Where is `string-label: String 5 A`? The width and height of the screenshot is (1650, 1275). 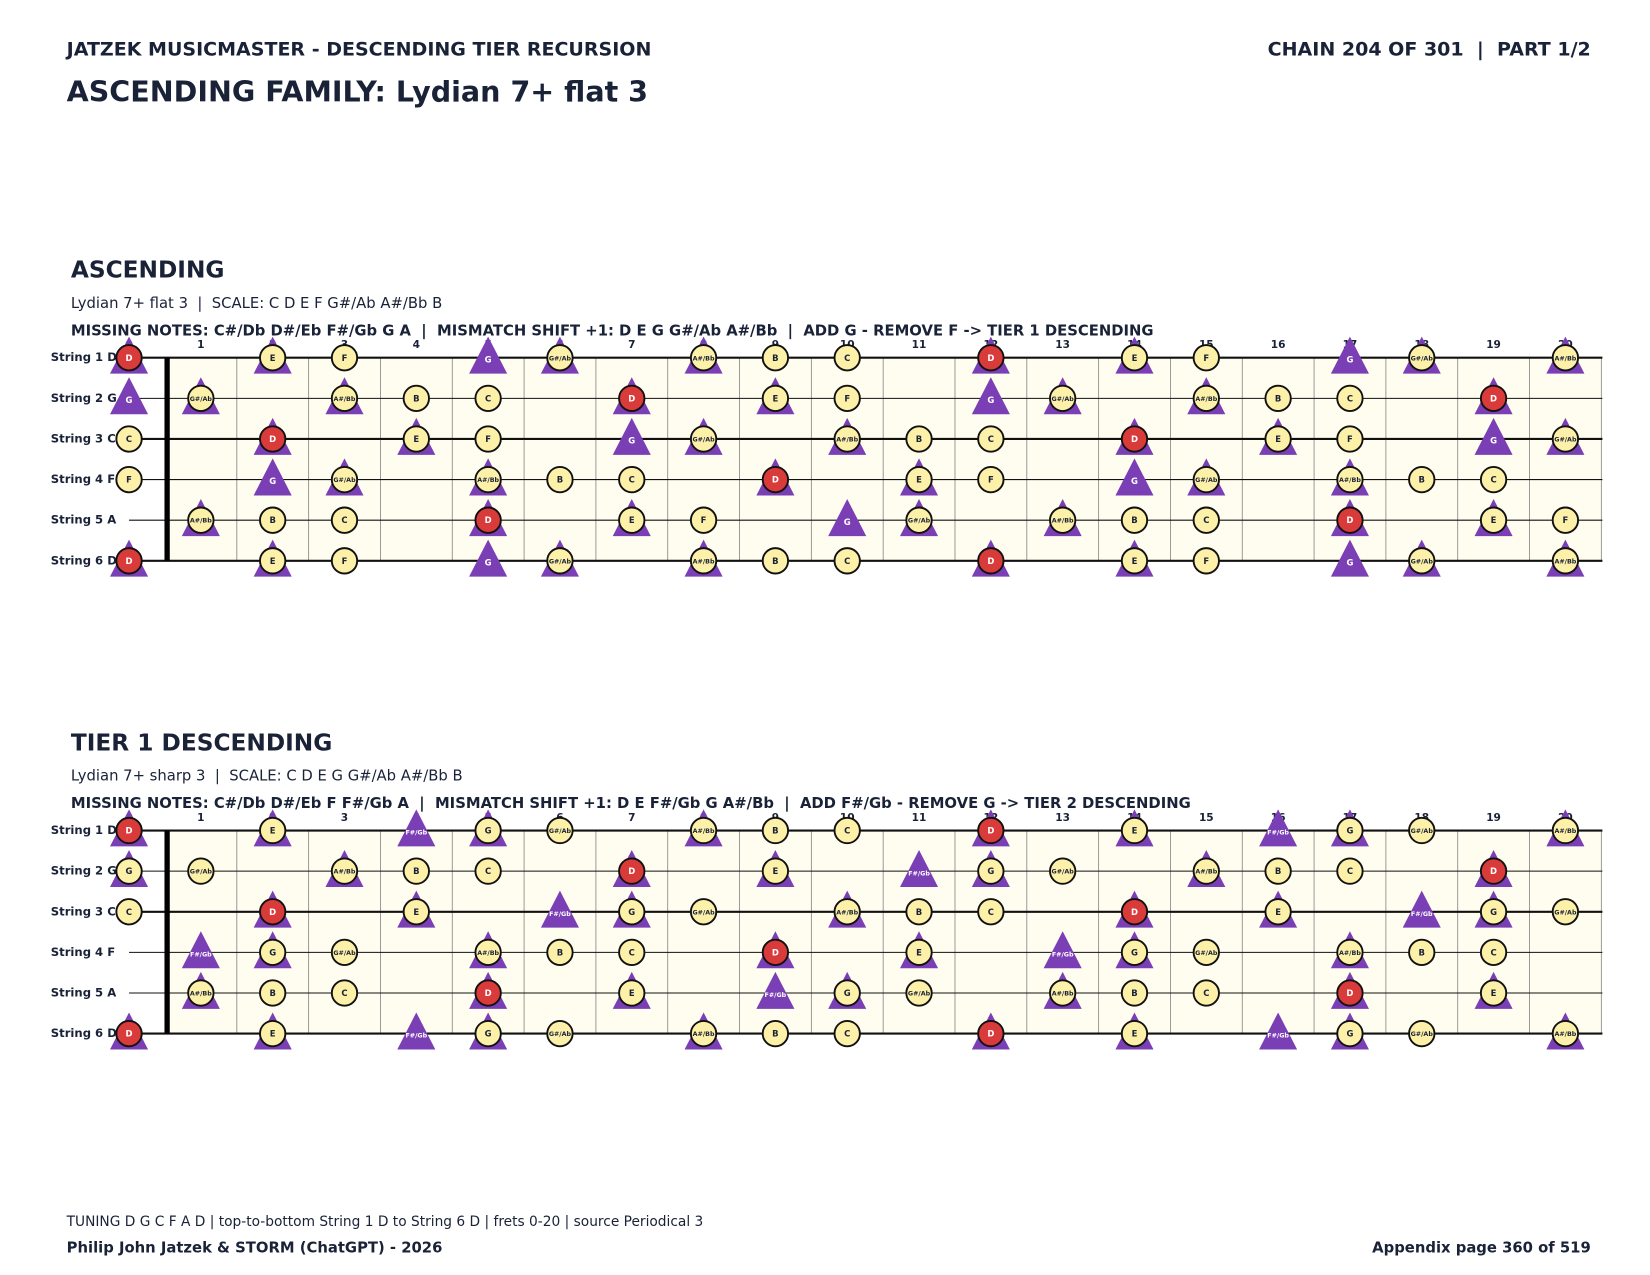
string-label: String 5 A is located at coordinates (83, 992).